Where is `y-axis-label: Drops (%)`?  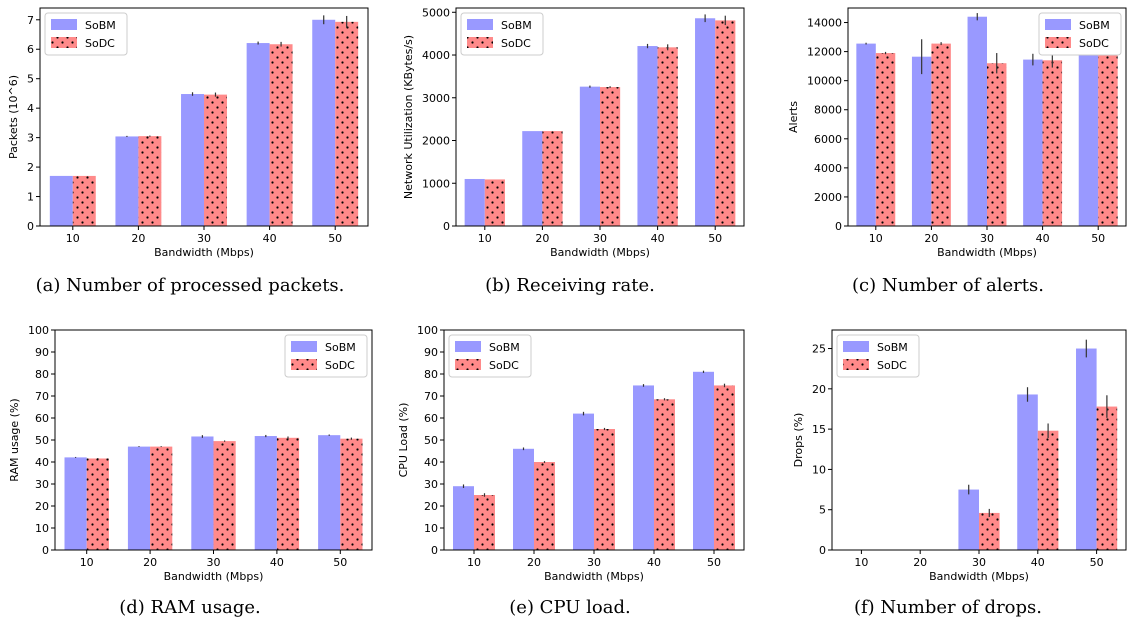
y-axis-label: Drops (%) is located at coordinates (798, 440).